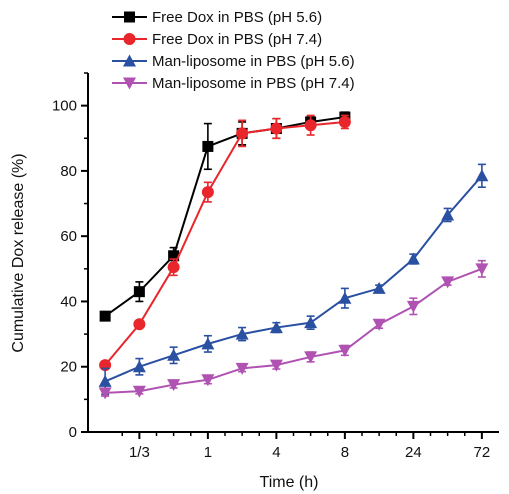 This screenshot has width=509, height=494. Describe the element at coordinates (18, 252) in the screenshot. I see `y-axis-title: Cumulative Dox release (%)` at that location.